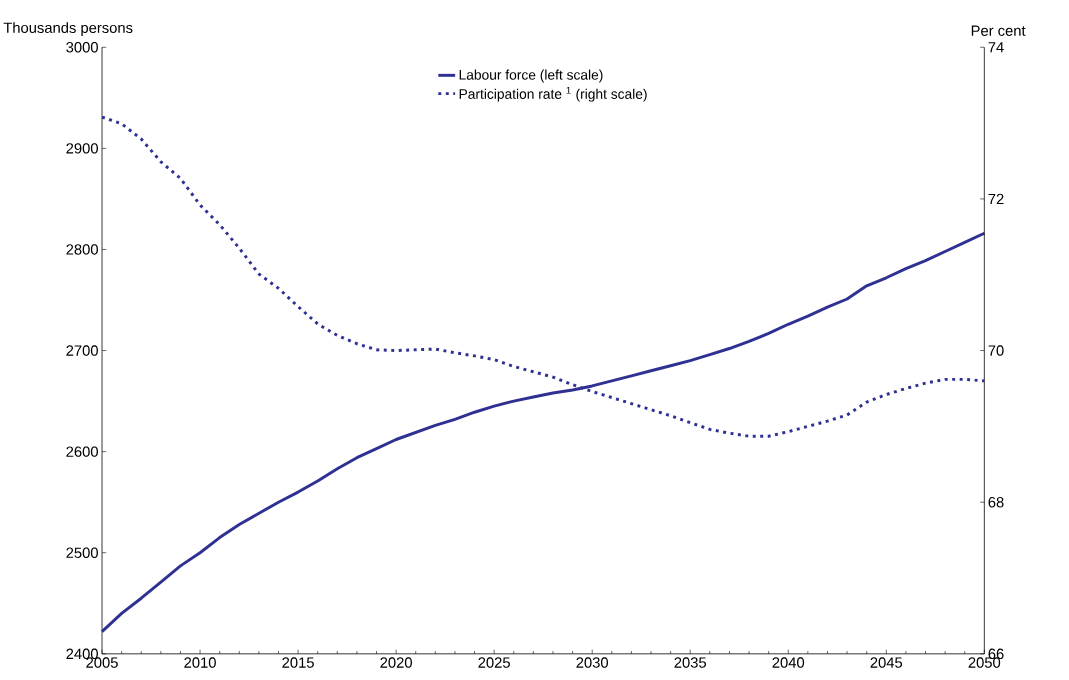 The width and height of the screenshot is (1069, 680). Describe the element at coordinates (200, 662) in the screenshot. I see `x-tick-label: 2010` at that location.